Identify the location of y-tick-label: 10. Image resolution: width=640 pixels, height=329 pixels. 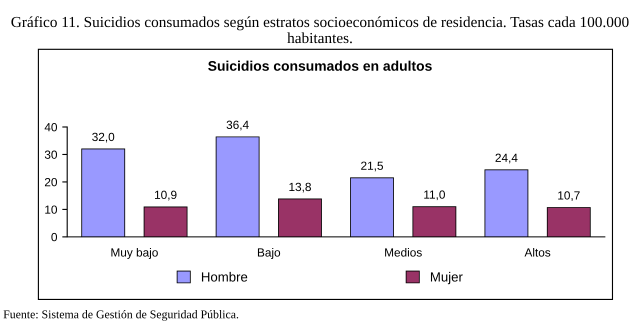
(51, 209).